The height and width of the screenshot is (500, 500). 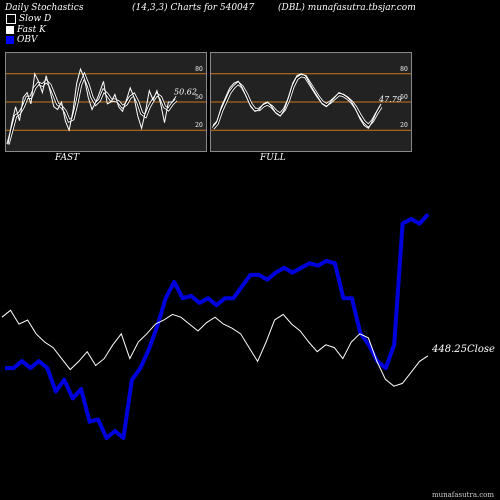 What do you see at coordinates (347, 8) in the screenshot?
I see `header-right: (DBL) munafasutra.tbsjar.com` at bounding box center [347, 8].